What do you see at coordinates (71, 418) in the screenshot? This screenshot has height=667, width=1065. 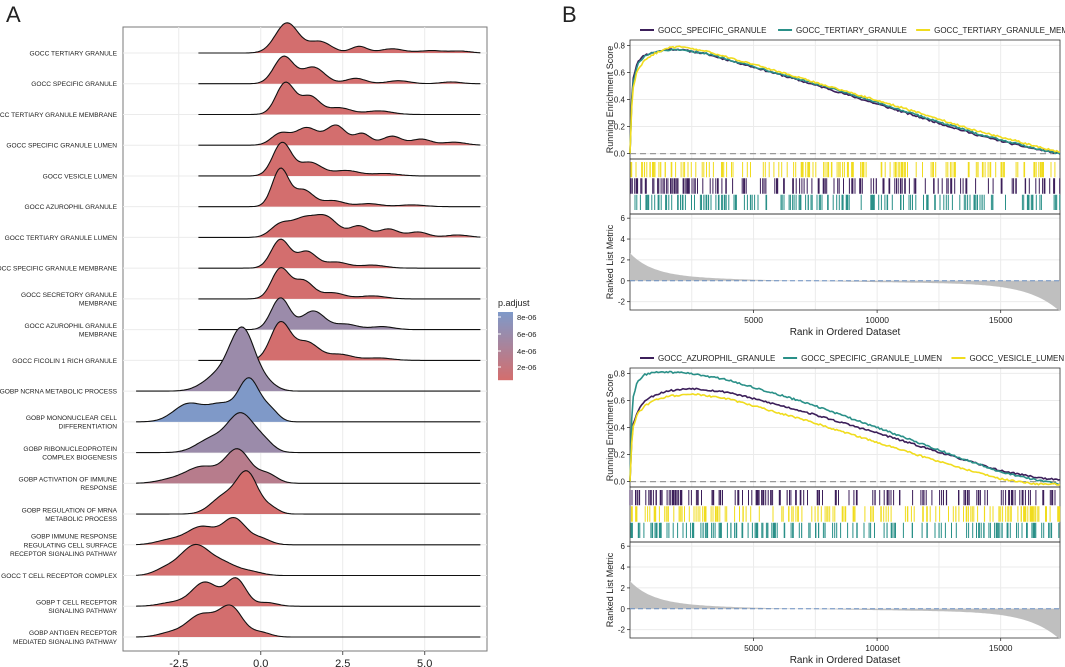 I see `ridge-row-label: GOBP MONONUCLEAR CELL` at bounding box center [71, 418].